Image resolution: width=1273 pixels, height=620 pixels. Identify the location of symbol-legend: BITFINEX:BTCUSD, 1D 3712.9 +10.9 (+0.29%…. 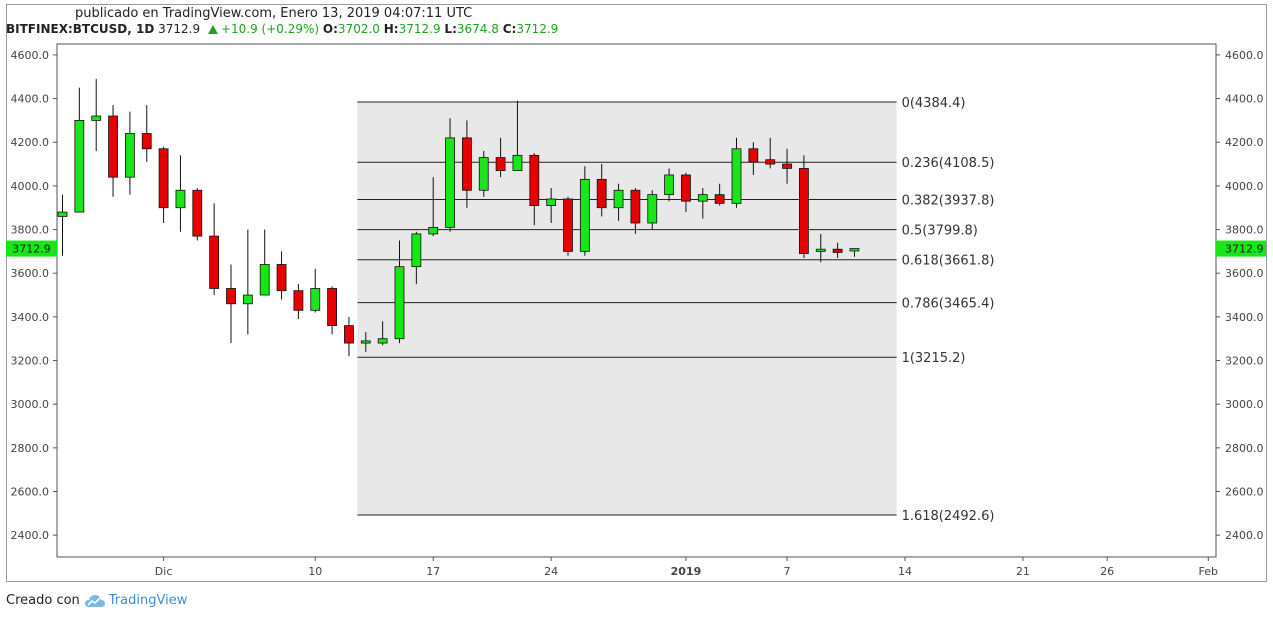
(282, 29).